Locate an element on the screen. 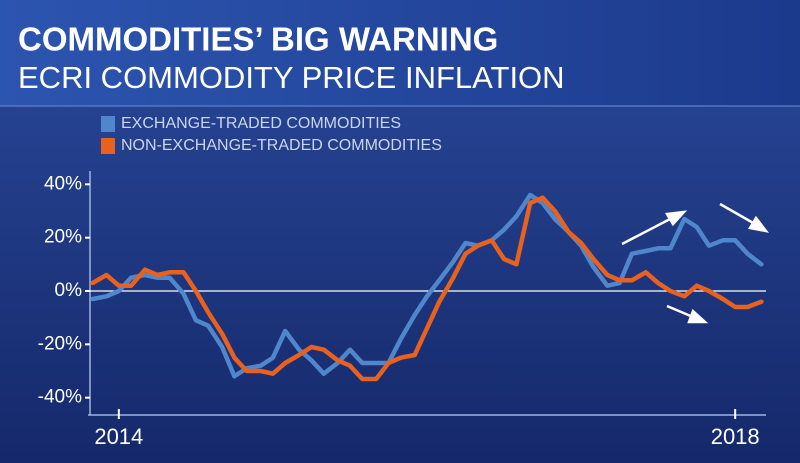 This screenshot has width=800, height=463. annotation-arrows is located at coordinates (695, 263).